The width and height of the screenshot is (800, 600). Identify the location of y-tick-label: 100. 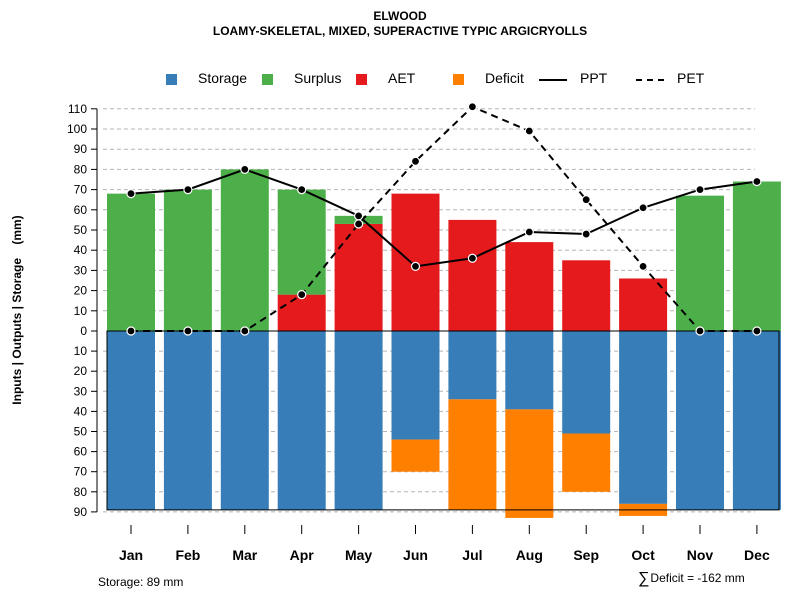
(77, 129).